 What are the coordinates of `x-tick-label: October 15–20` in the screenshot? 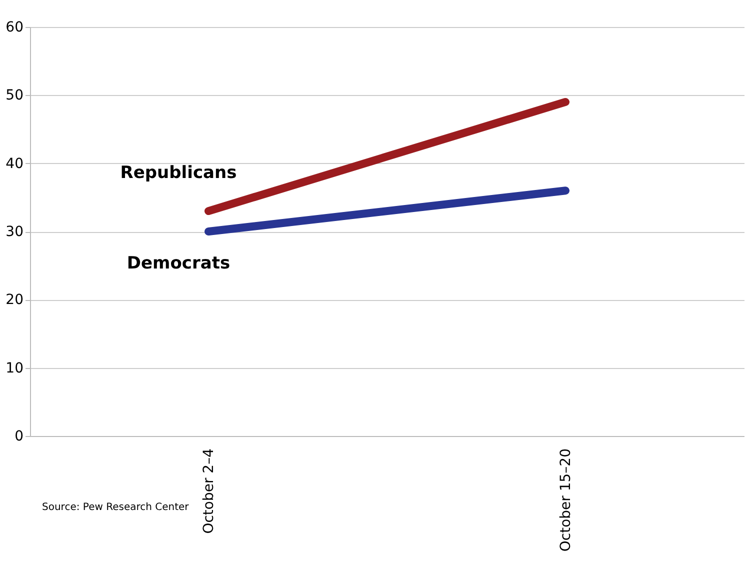 It's located at (566, 500).